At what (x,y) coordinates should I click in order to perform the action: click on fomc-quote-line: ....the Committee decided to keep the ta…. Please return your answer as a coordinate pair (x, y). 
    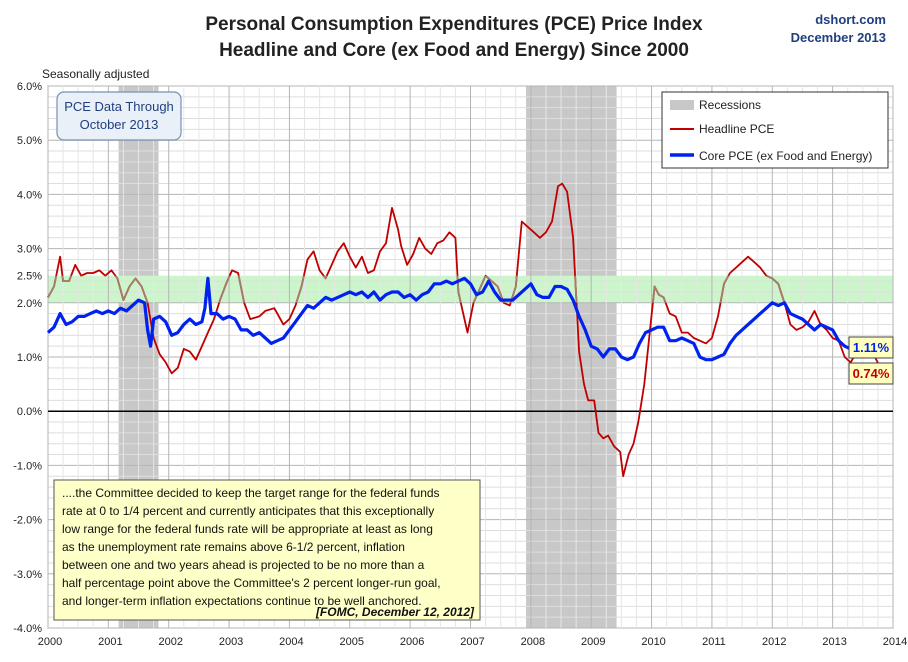
    Looking at the image, I should click on (251, 493).